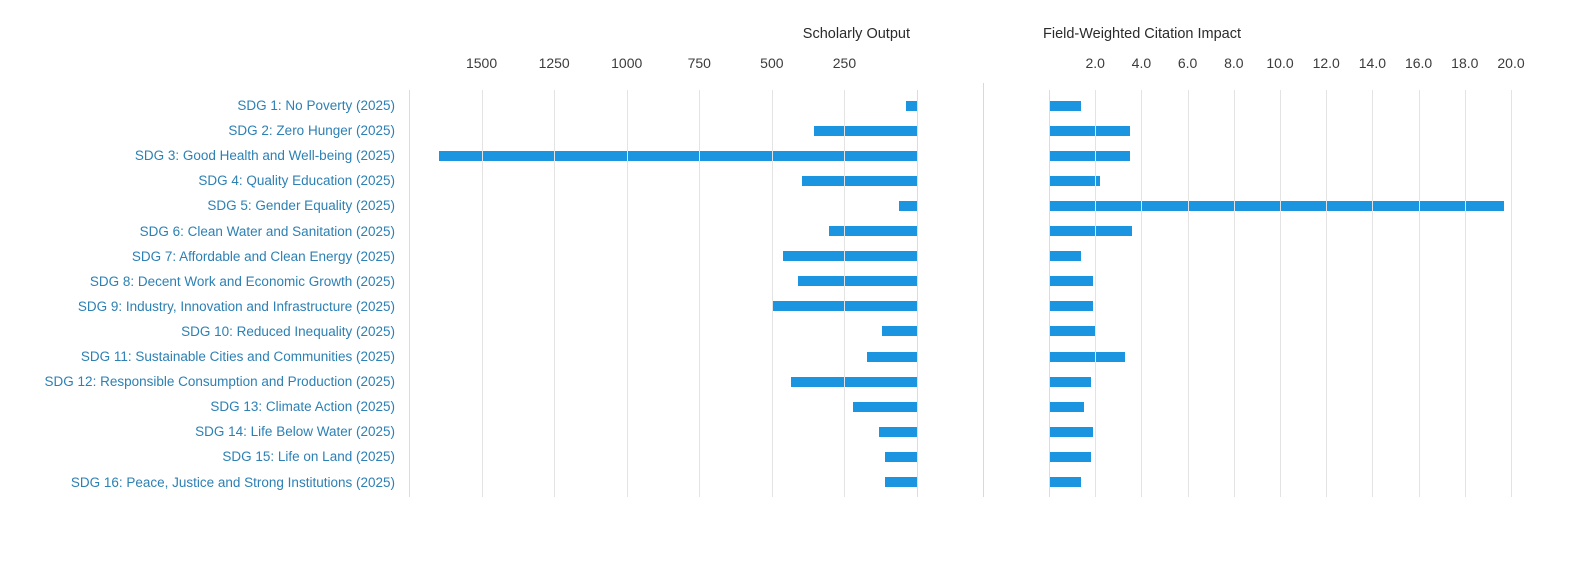 The width and height of the screenshot is (1578, 581). What do you see at coordinates (983, 290) in the screenshot?
I see `panel-separator-line` at bounding box center [983, 290].